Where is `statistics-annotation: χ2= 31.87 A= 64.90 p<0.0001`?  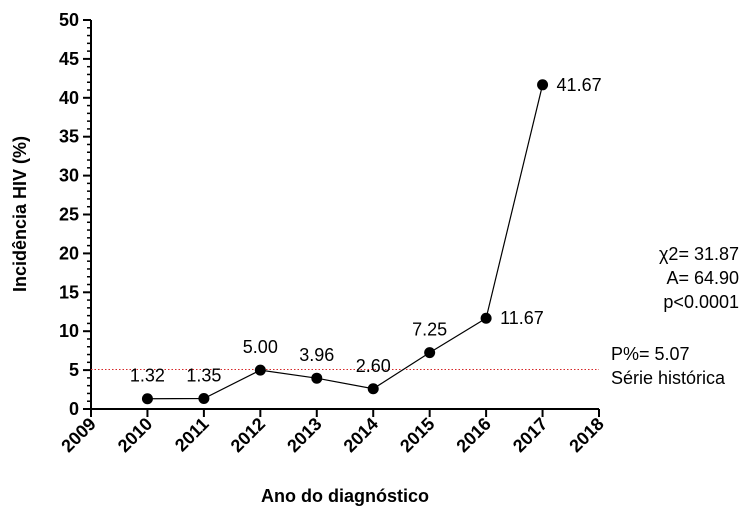
statistics-annotation: χ2= 31.87 A= 64.90 p<0.0001 is located at coordinates (699, 278).